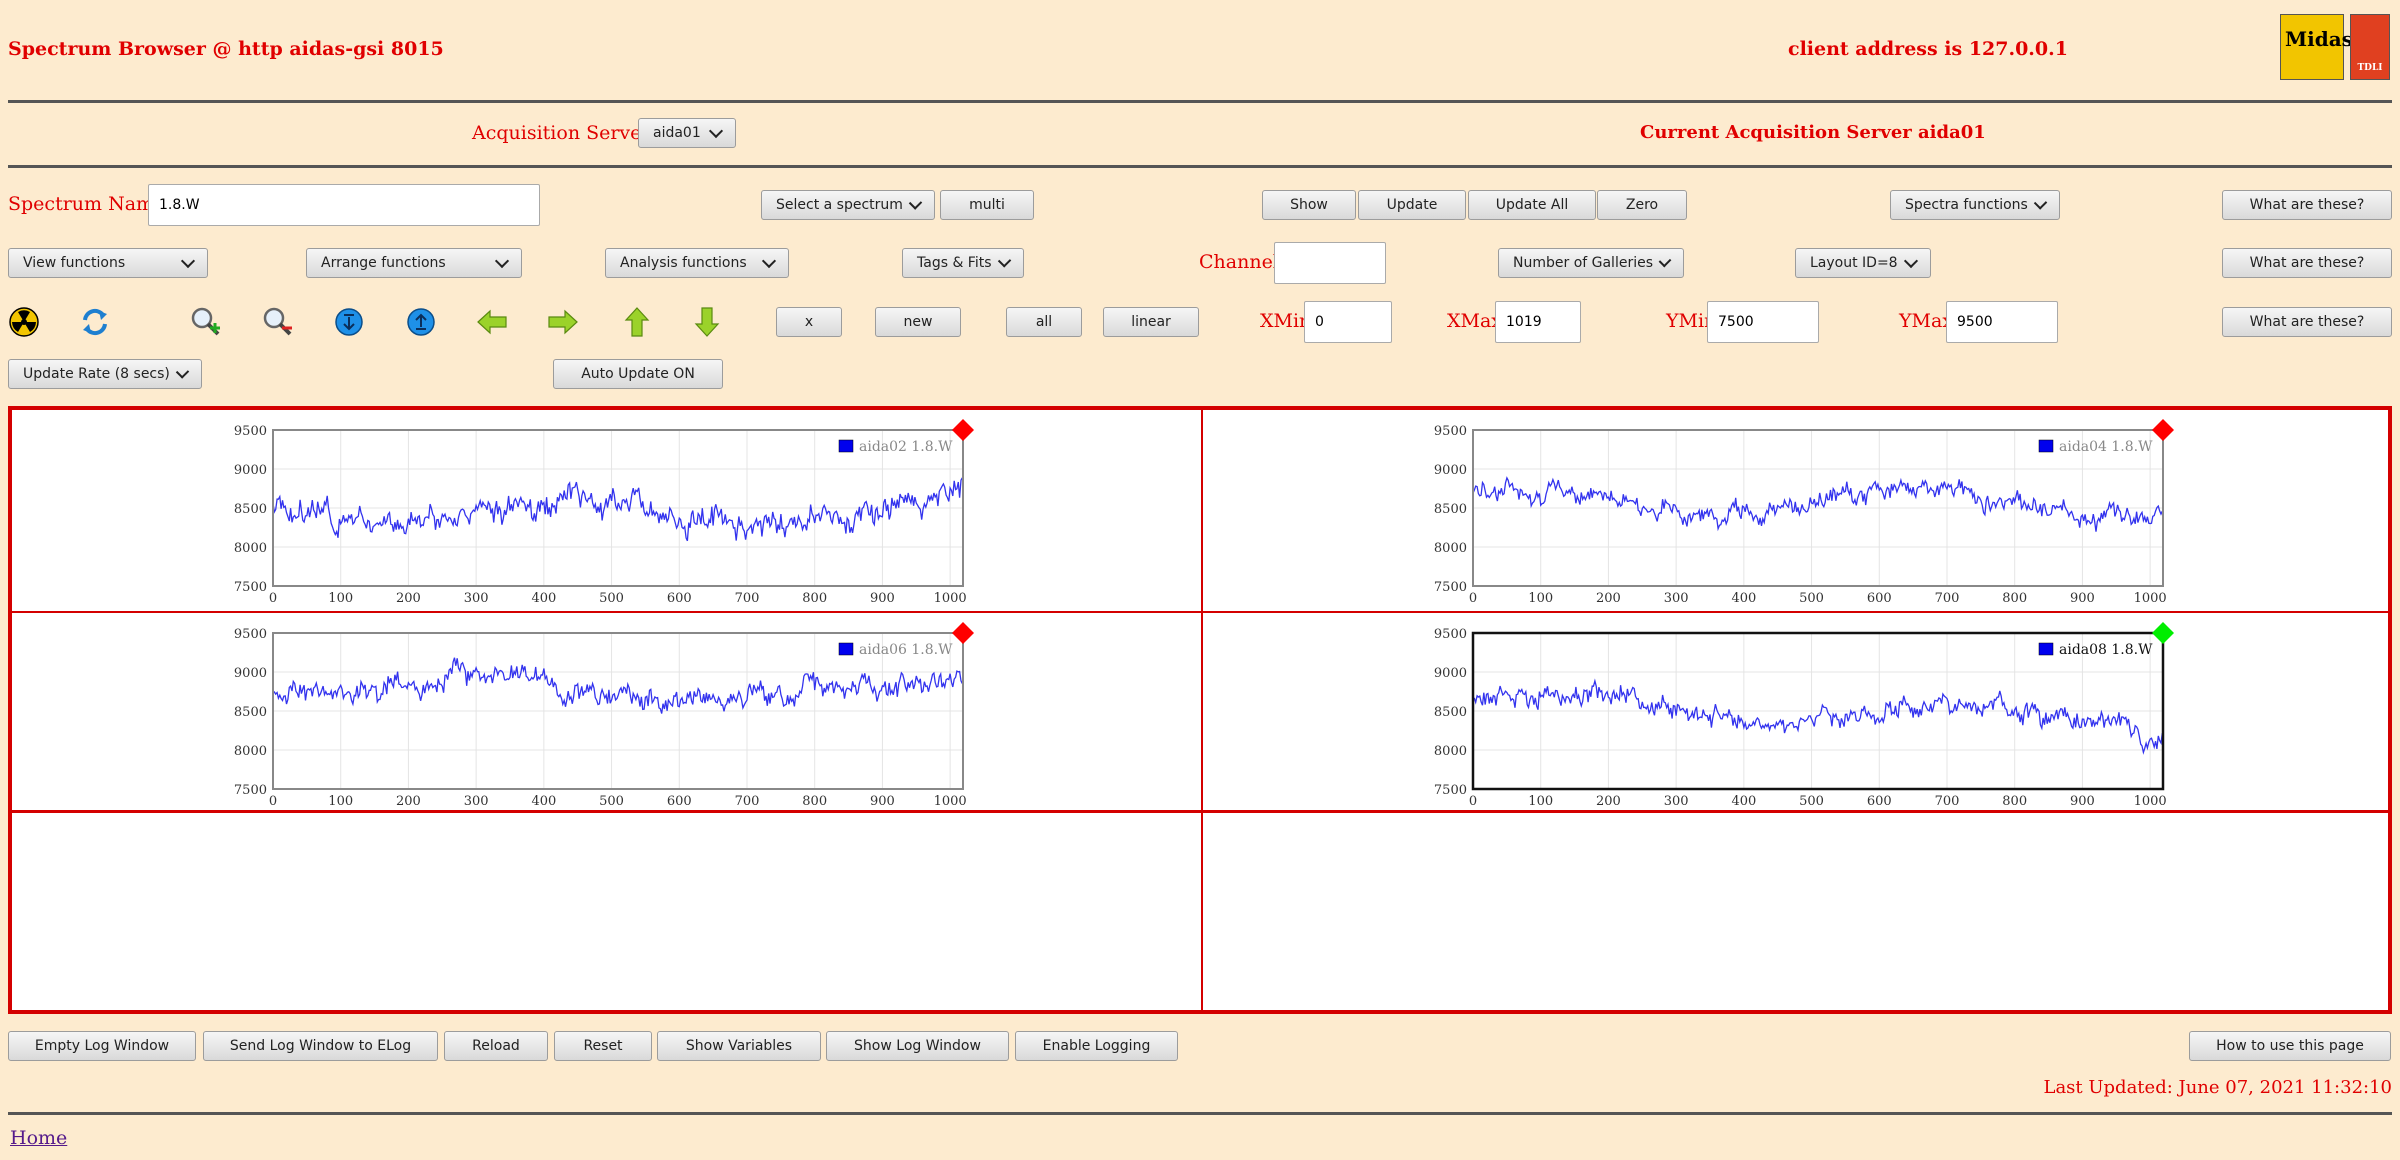  What do you see at coordinates (679, 598) in the screenshot?
I see `x-tick-label: 600` at bounding box center [679, 598].